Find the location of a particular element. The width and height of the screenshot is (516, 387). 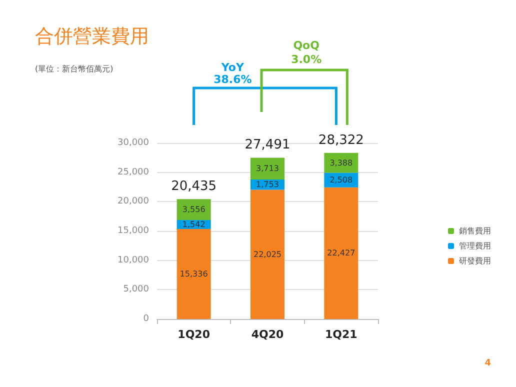

y-tick-label: 30,000 is located at coordinates (134, 143).